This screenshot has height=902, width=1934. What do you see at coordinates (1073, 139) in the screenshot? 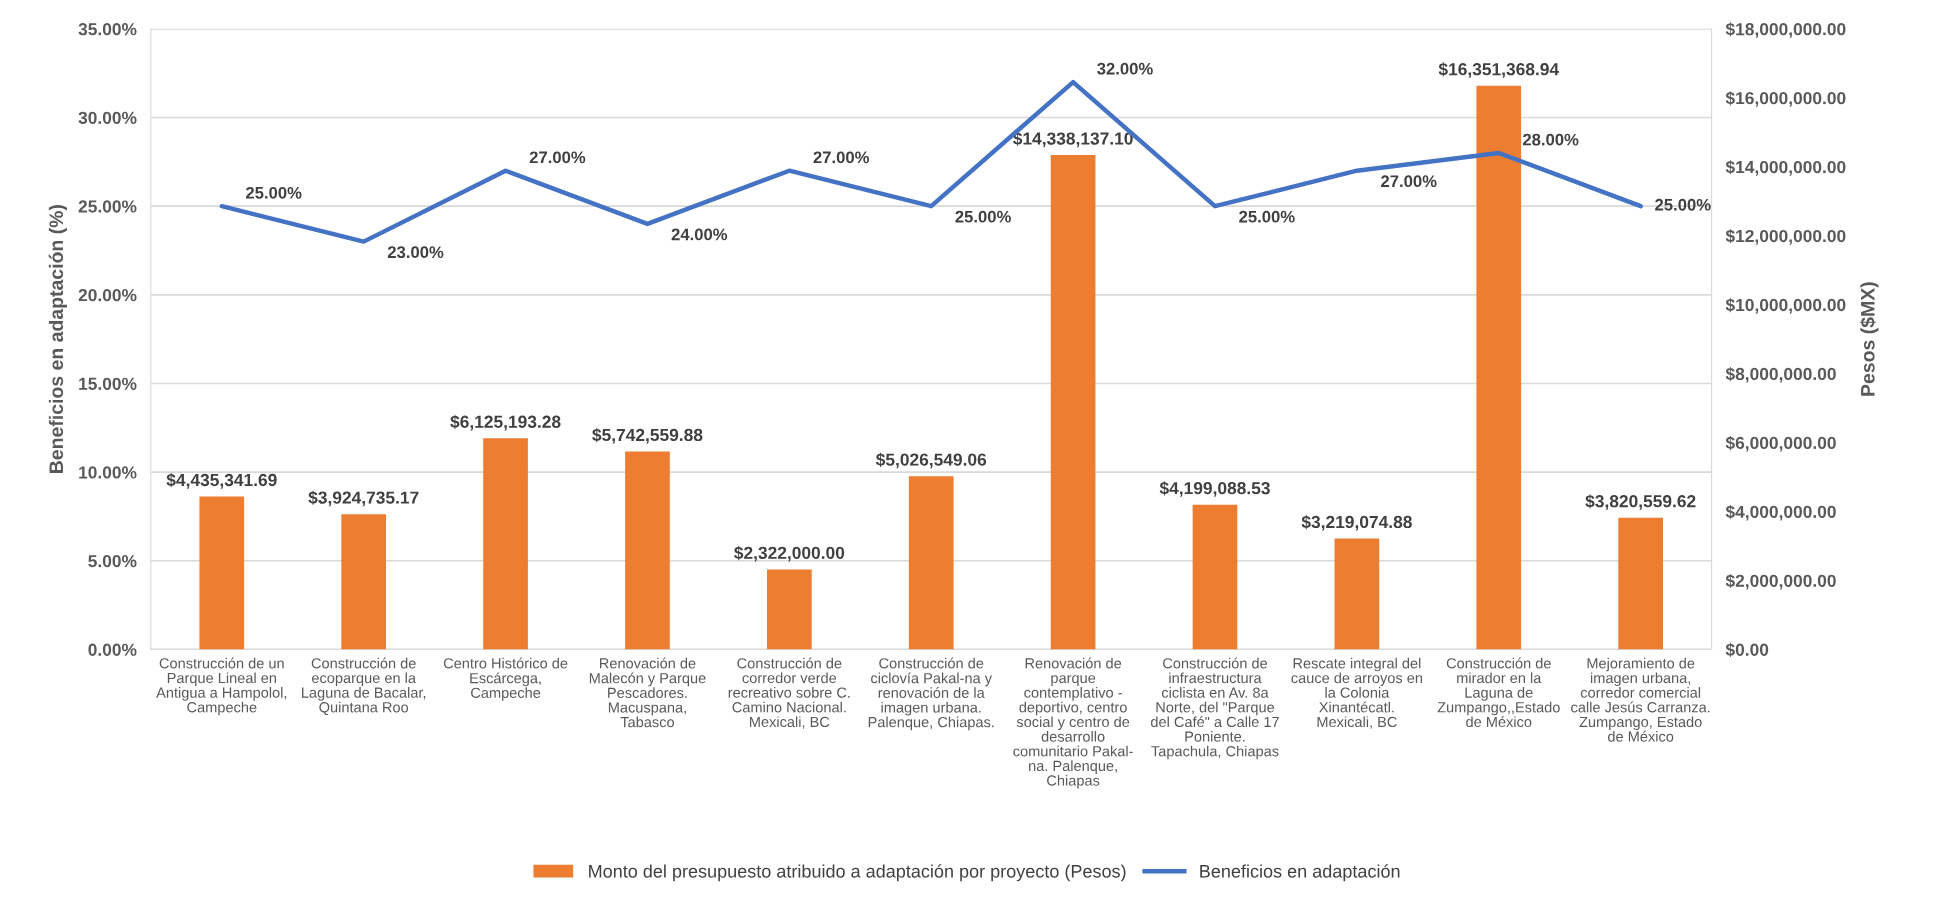
I see `data-label: $14,338,137.10` at bounding box center [1073, 139].